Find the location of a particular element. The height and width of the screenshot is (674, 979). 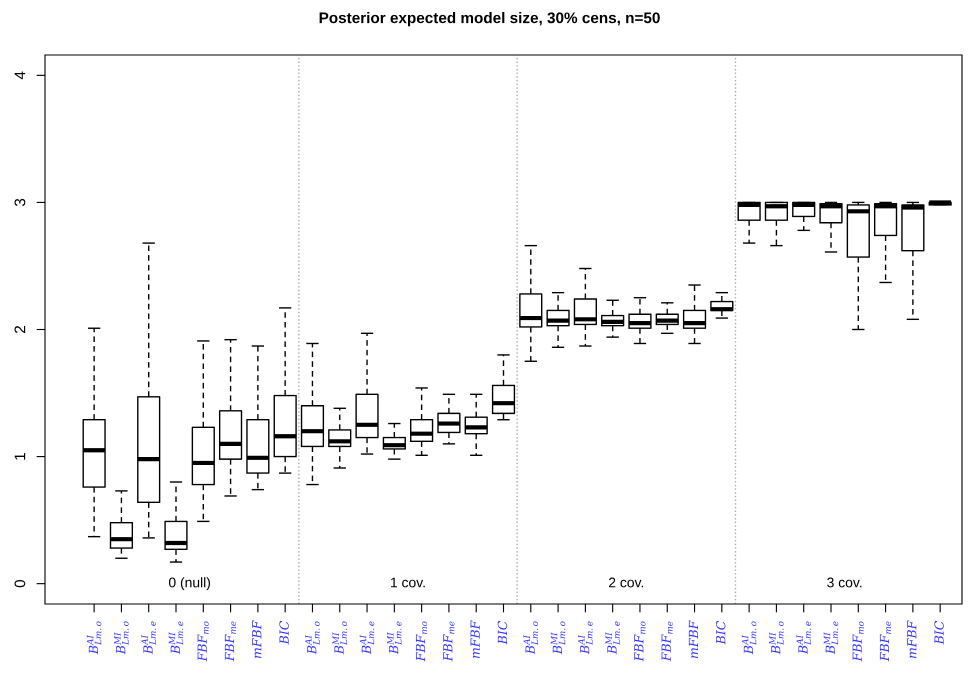

chart-title: Posterior expected model size, 30% cens, n=50 is located at coordinates (490, 19).